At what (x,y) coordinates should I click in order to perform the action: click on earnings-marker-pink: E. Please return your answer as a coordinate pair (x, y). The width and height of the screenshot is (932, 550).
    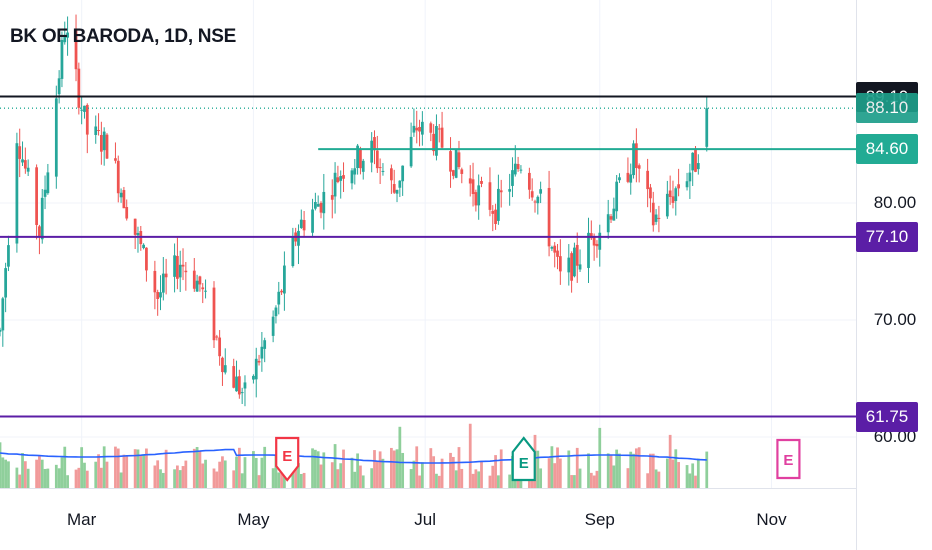
    Looking at the image, I should click on (788, 459).